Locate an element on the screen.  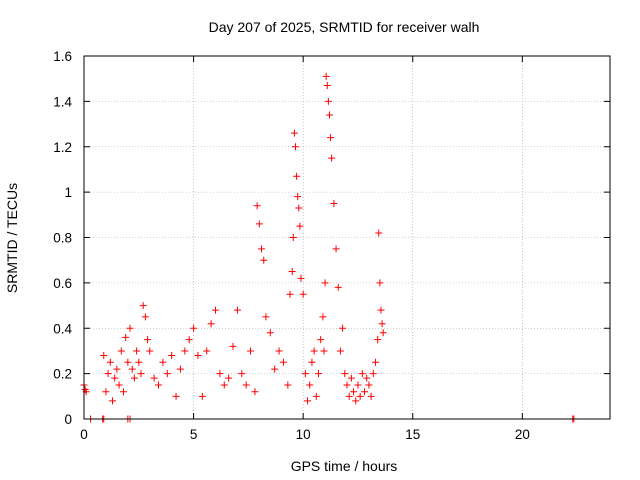
y-tick-label: 1.6 is located at coordinates (62, 56).